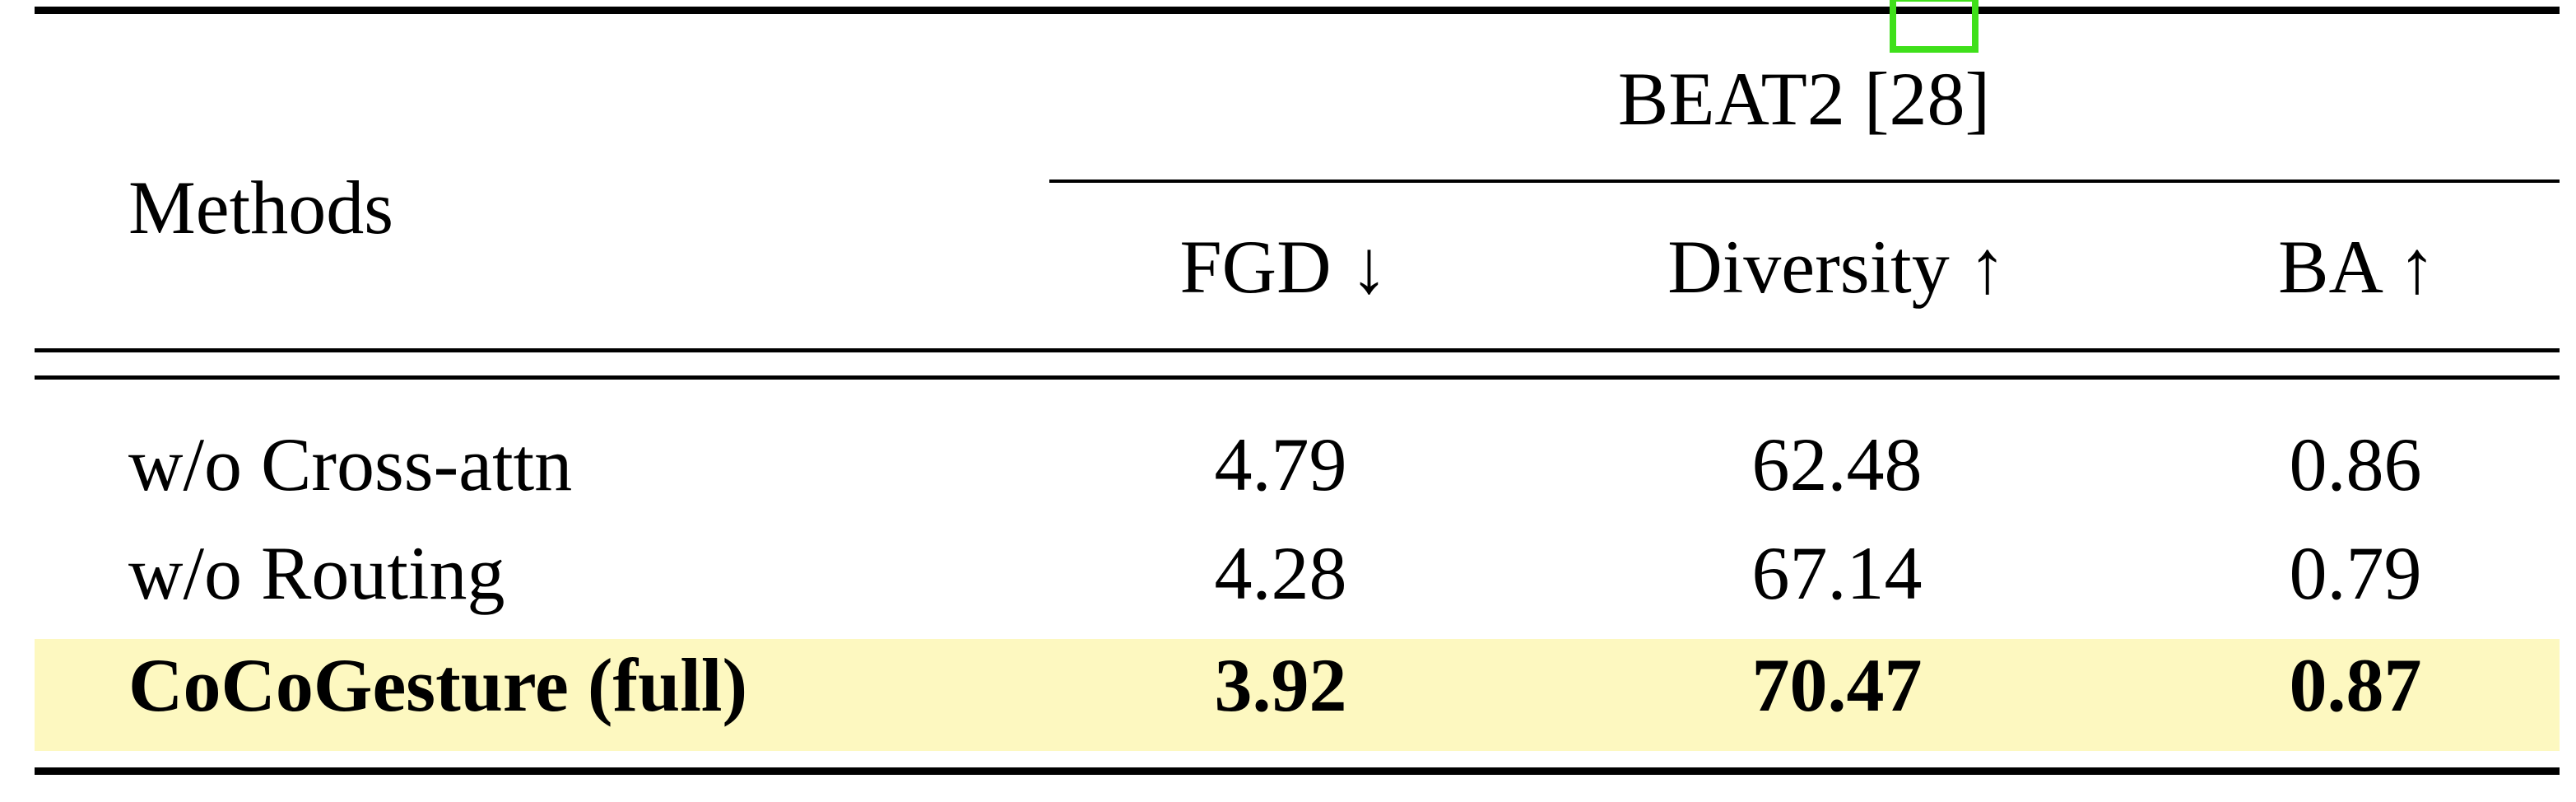 This screenshot has height=802, width=2576. What do you see at coordinates (2357, 267) in the screenshot?
I see `col-header-ba: BA ↑` at bounding box center [2357, 267].